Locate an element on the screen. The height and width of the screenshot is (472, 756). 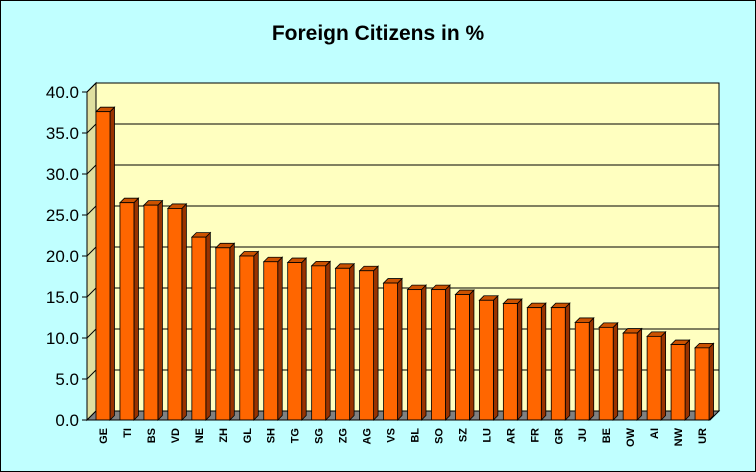
y-tick-label: 40.0 is located at coordinates (62, 92).